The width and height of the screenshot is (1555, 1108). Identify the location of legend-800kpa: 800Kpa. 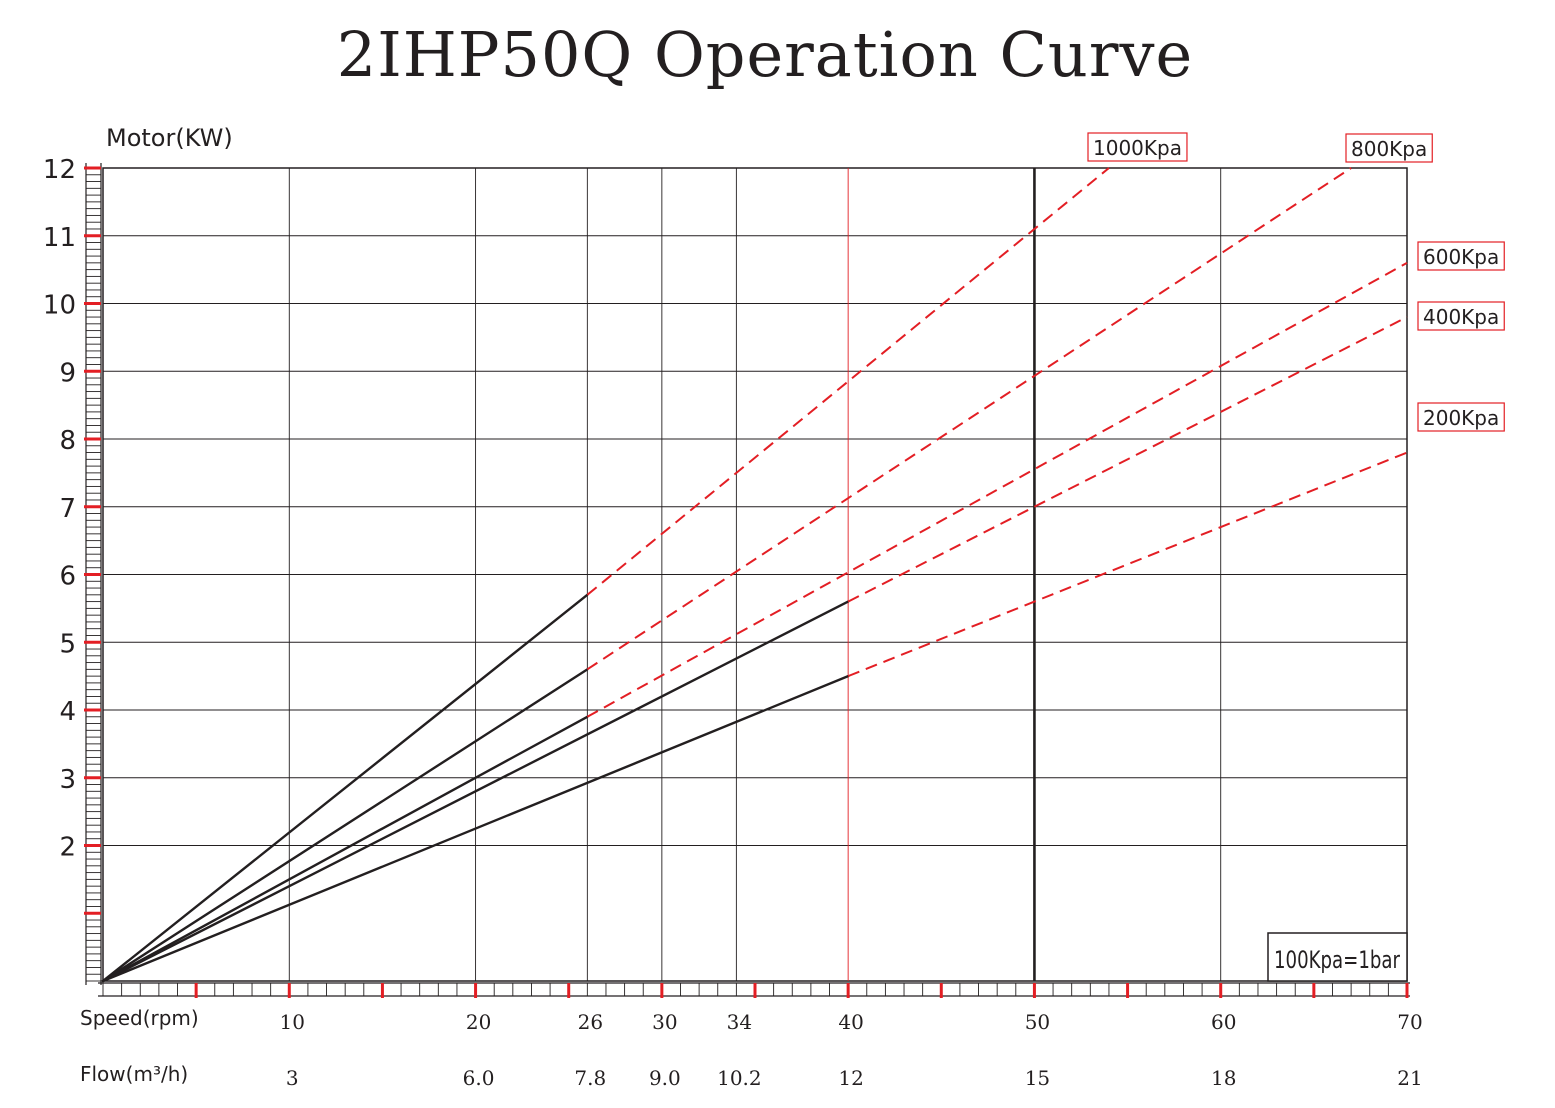
(1389, 148).